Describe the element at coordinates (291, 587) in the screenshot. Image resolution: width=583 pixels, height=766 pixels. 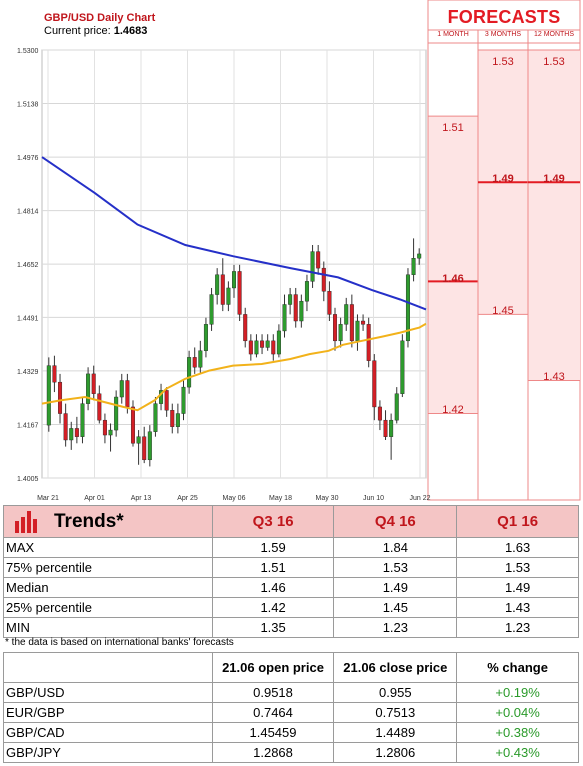
I see `table-row: Median 1.46 1.49 1.49` at that location.